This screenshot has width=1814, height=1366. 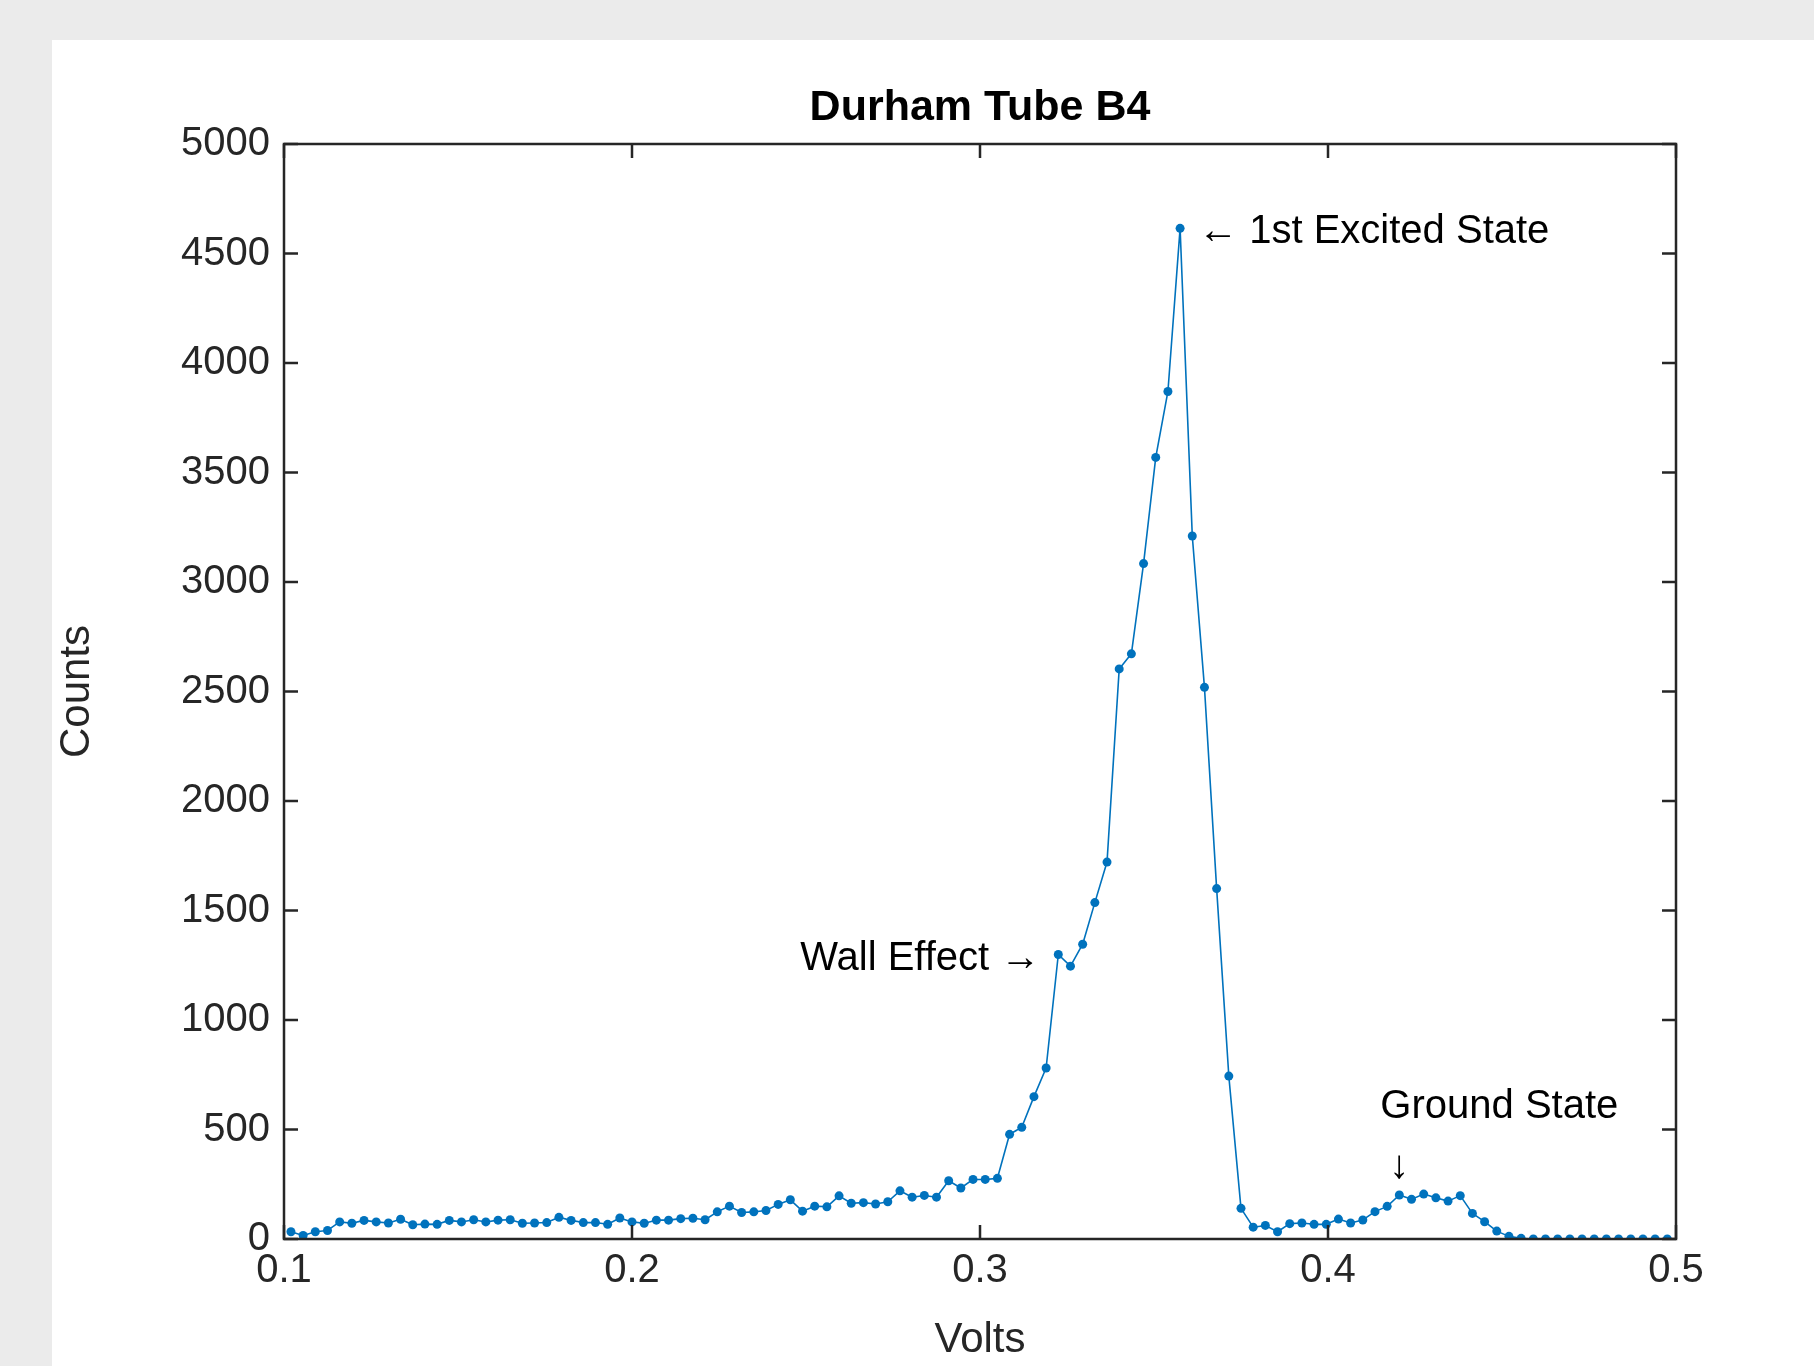 What do you see at coordinates (225, 688) in the screenshot?
I see `y-tick-label: 2500` at bounding box center [225, 688].